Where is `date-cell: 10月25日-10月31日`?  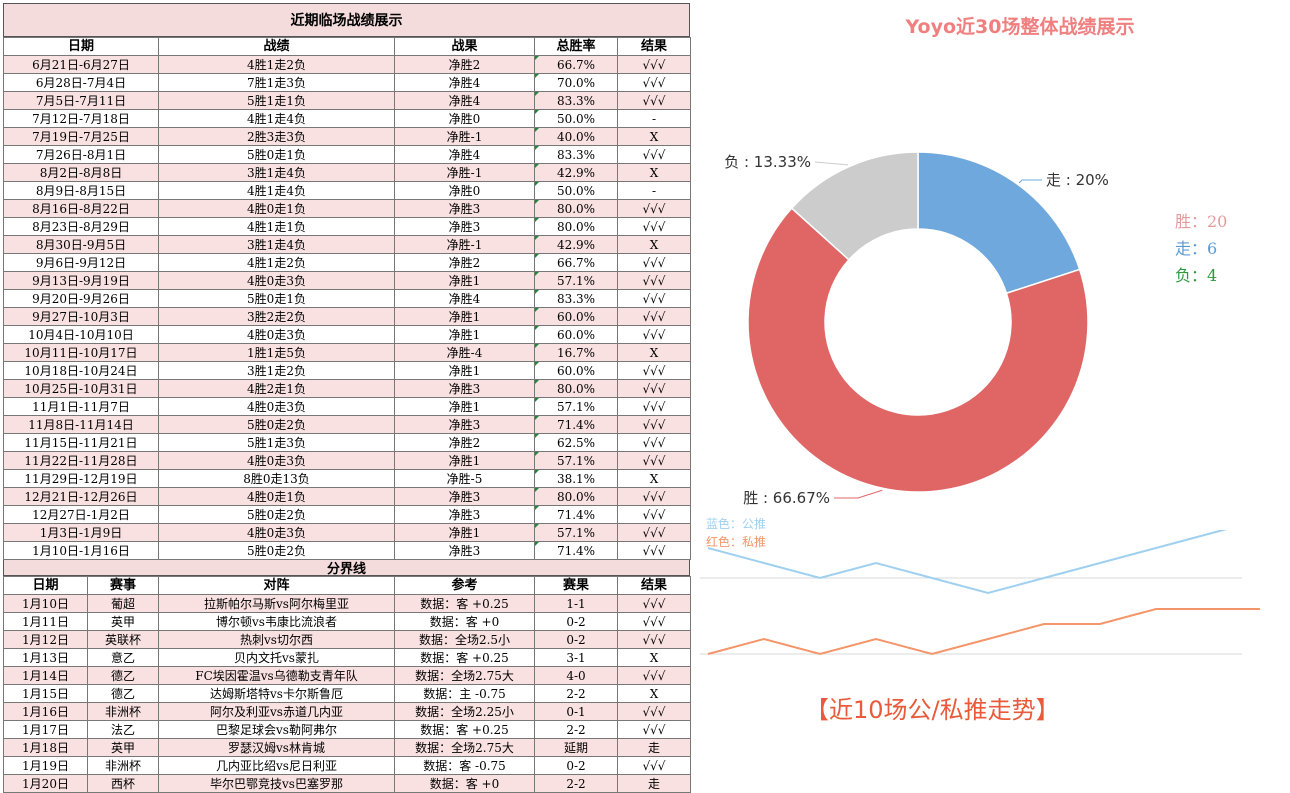 date-cell: 10月25日-10月31日 is located at coordinates (81, 388).